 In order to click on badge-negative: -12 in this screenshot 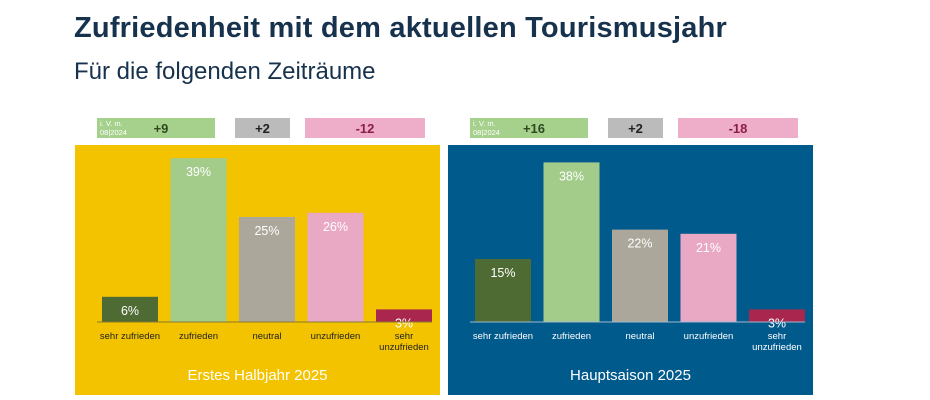, I will do `click(365, 128)`.